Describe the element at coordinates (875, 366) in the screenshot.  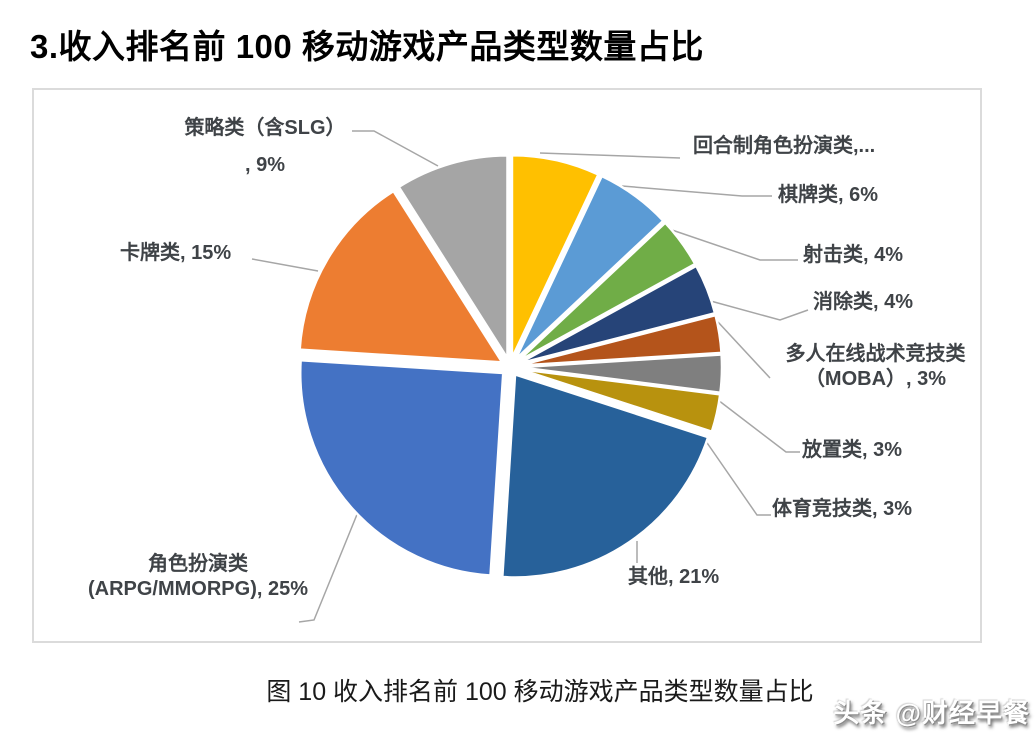
I see `slice-label-moba: 多人在线战术竞技类 （MOBA）, 3%` at that location.